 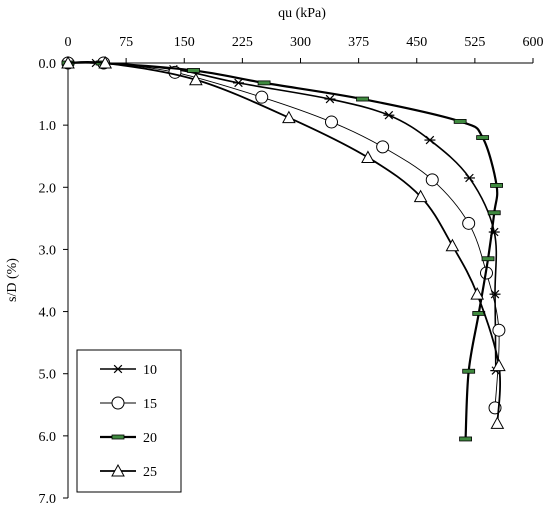 I want to click on x-tick-label: 225, so click(x=242, y=42).